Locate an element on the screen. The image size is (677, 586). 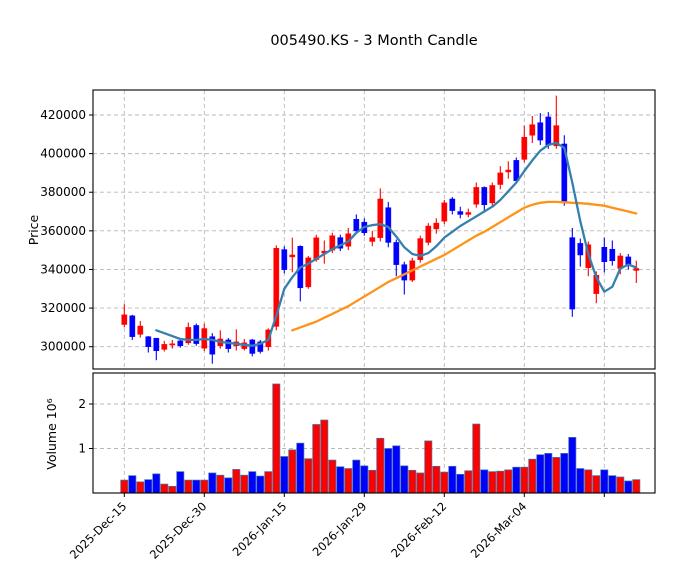
volume-tick-label: 1 is located at coordinates (82, 449).